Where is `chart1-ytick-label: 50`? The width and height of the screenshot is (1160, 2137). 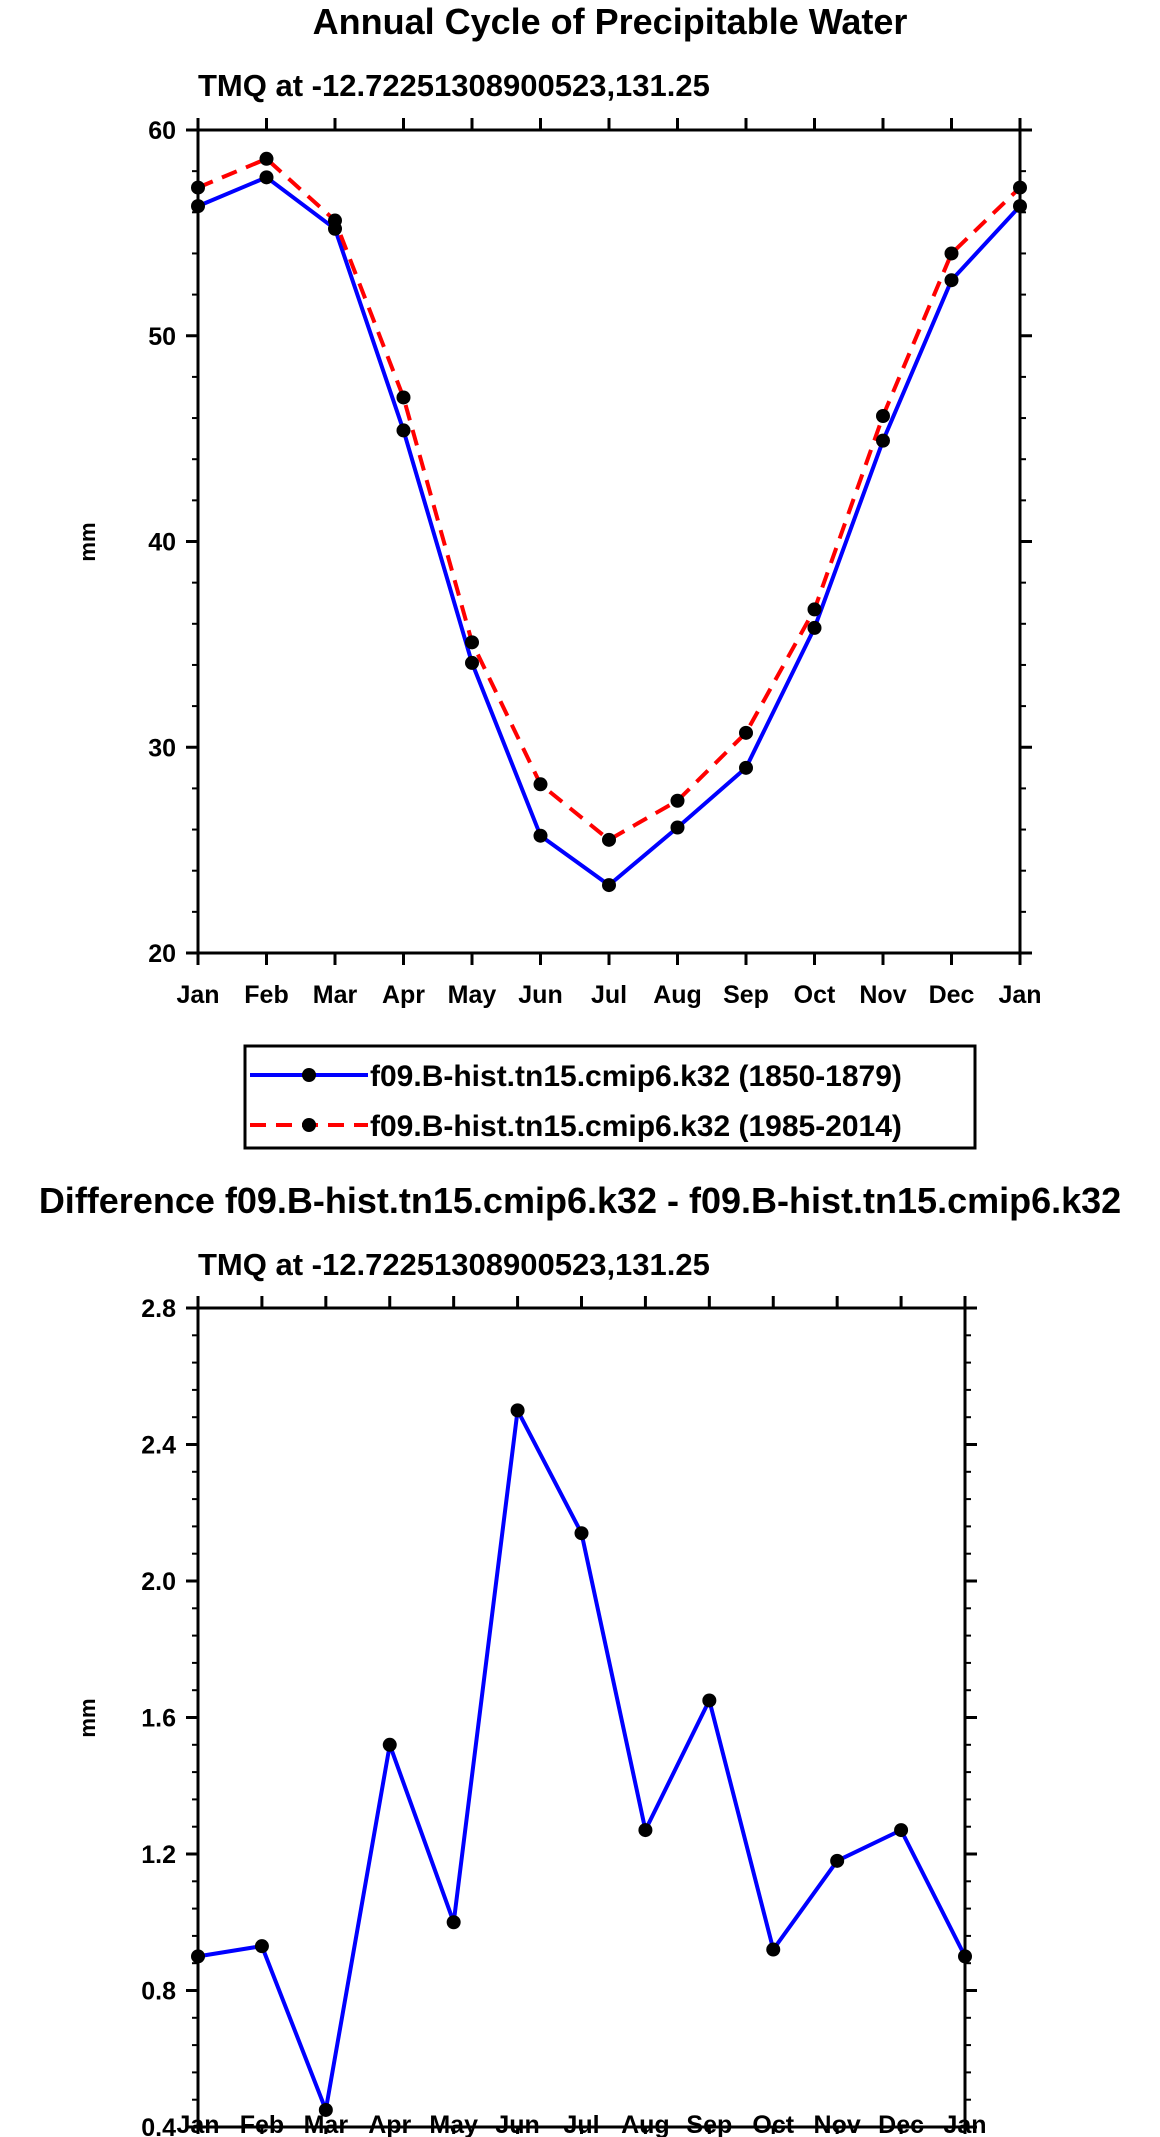 chart1-ytick-label: 50 is located at coordinates (162, 337).